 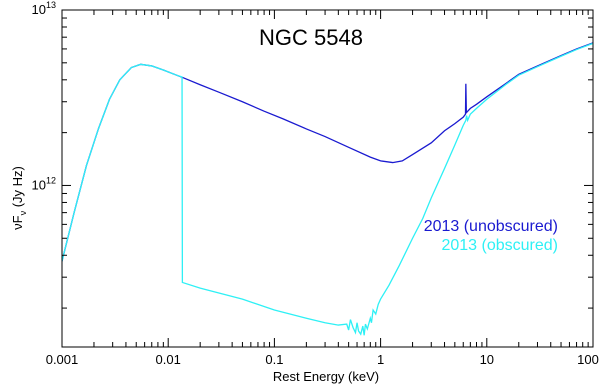 What do you see at coordinates (487, 359) in the screenshot?
I see `x-tick-label: 10` at bounding box center [487, 359].